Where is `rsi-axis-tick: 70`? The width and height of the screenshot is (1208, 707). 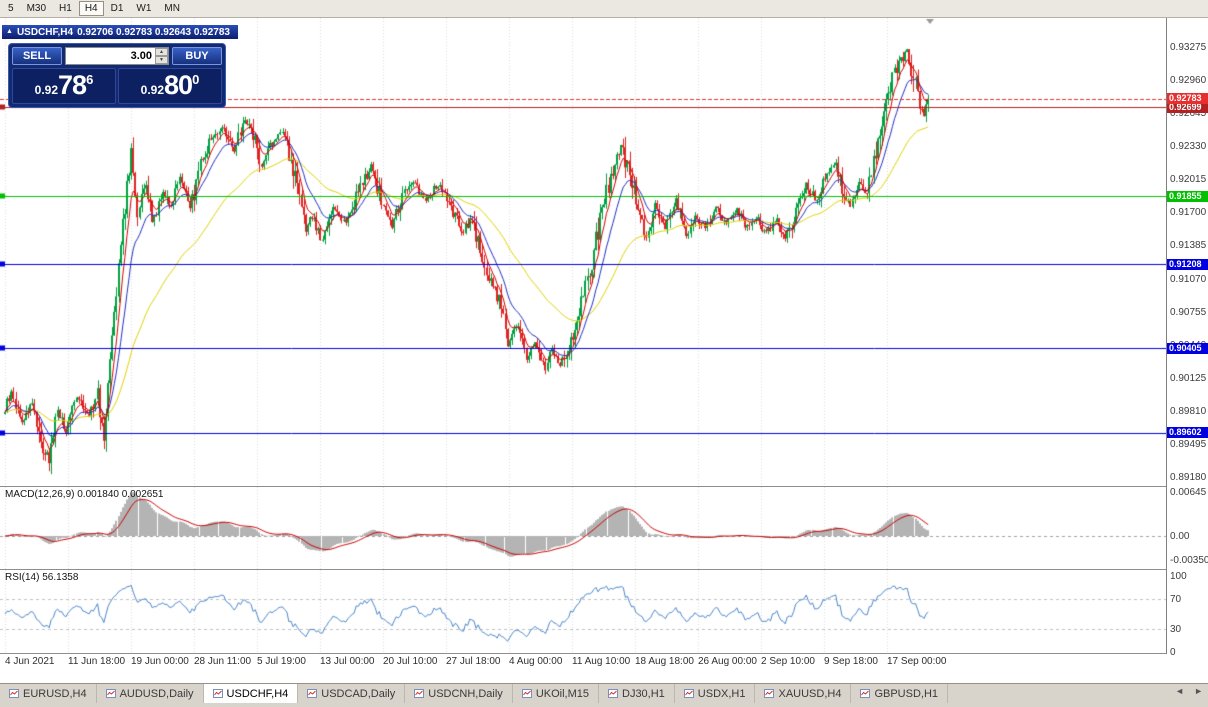
rsi-axis-tick: 70 is located at coordinates (1176, 599).